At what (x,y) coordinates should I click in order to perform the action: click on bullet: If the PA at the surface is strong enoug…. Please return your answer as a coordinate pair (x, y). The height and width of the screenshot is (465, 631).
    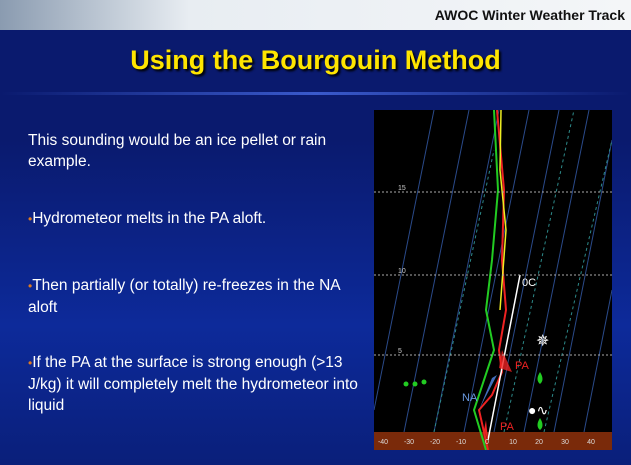
    Looking at the image, I should click on (195, 384).